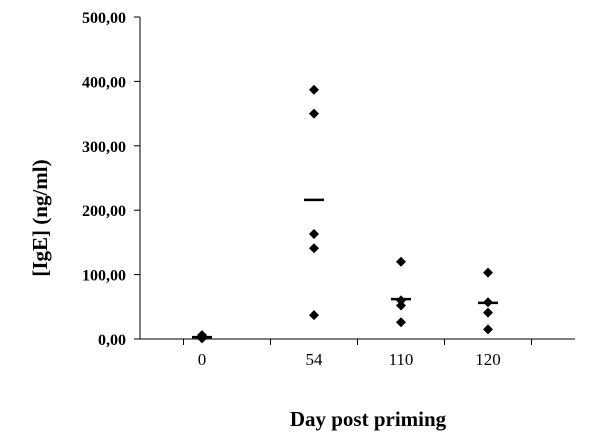 The image size is (591, 435). I want to click on x-axis-ticks: 0 54 110 120, so click(357, 354).